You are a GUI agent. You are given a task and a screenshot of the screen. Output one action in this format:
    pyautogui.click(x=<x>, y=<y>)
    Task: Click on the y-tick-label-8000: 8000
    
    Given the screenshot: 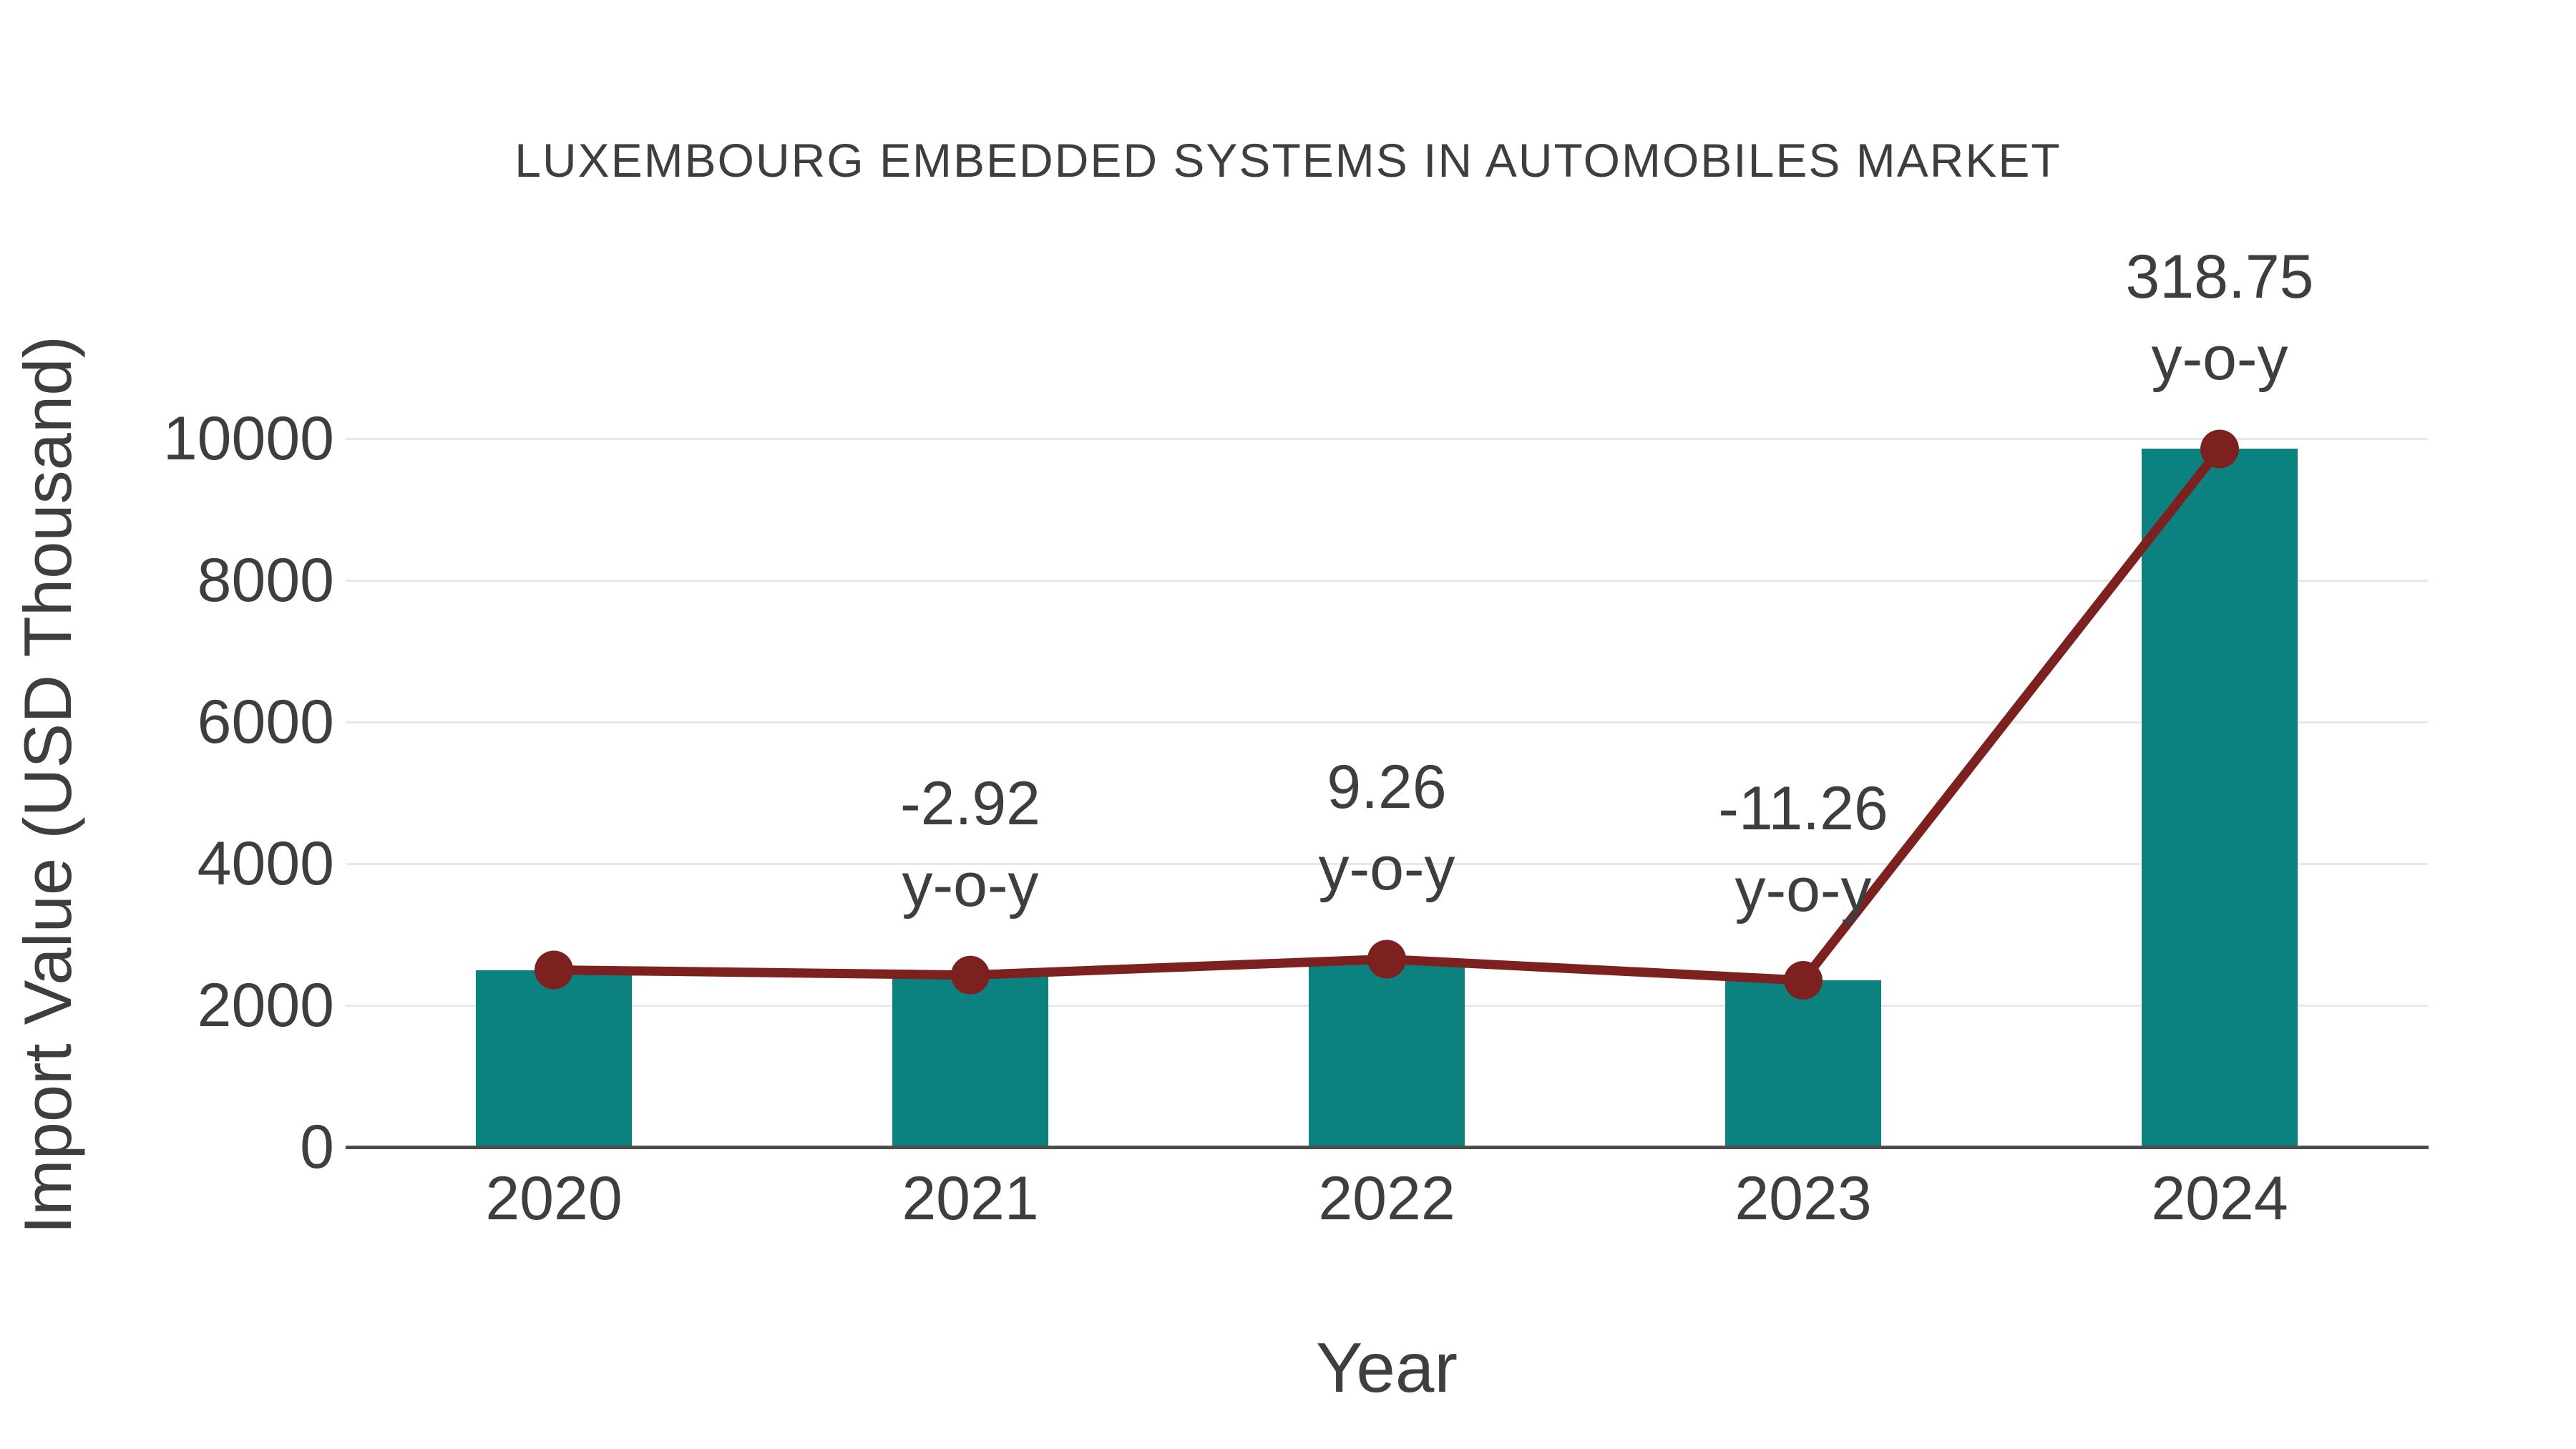 What is the action you would take?
    pyautogui.click(x=265, y=580)
    